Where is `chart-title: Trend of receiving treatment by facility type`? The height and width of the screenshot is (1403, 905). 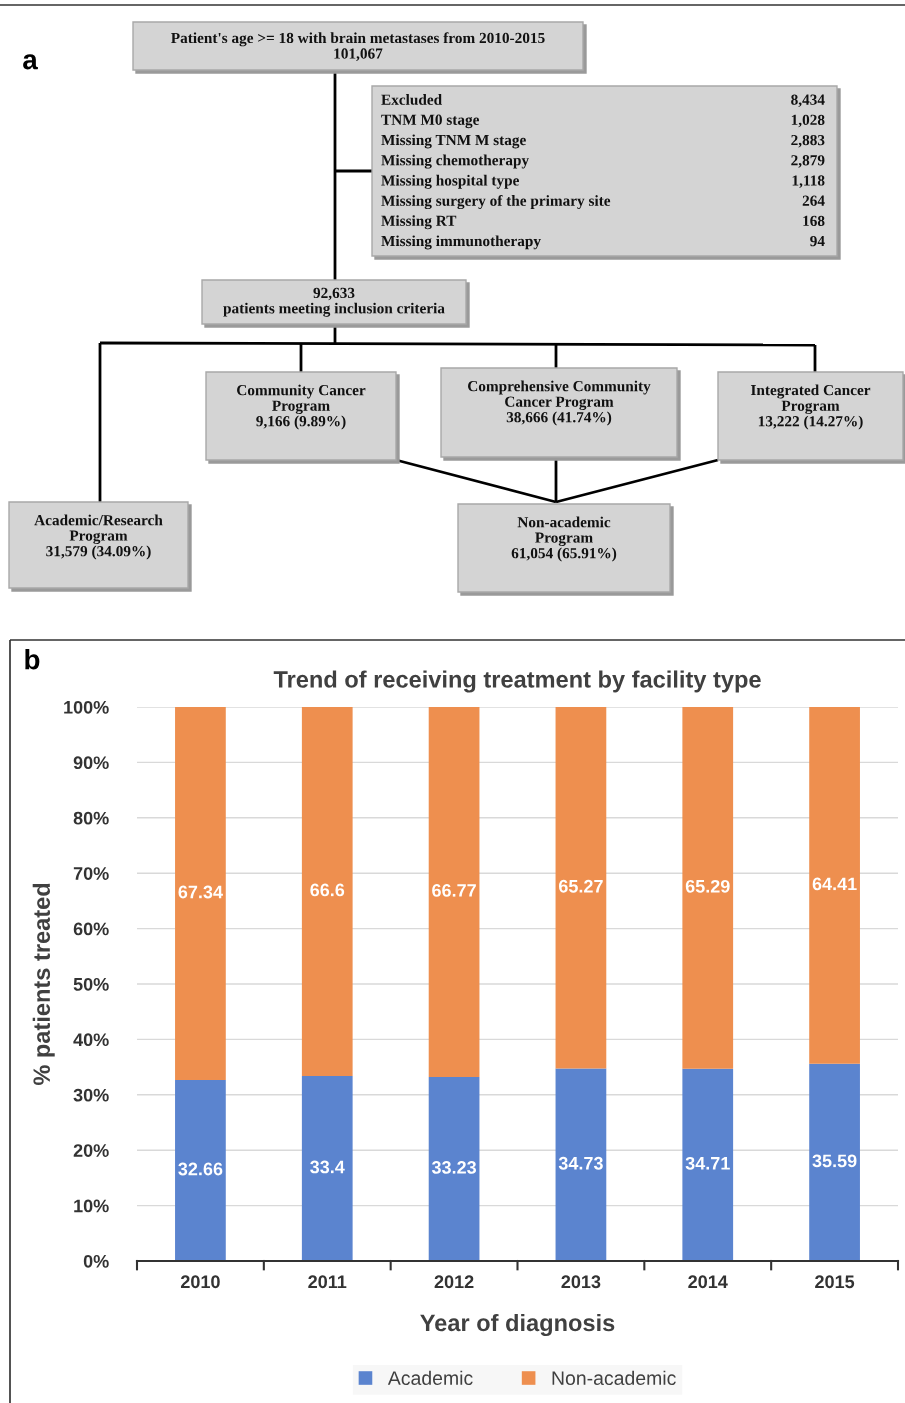
chart-title: Trend of receiving treatment by facility type is located at coordinates (517, 681).